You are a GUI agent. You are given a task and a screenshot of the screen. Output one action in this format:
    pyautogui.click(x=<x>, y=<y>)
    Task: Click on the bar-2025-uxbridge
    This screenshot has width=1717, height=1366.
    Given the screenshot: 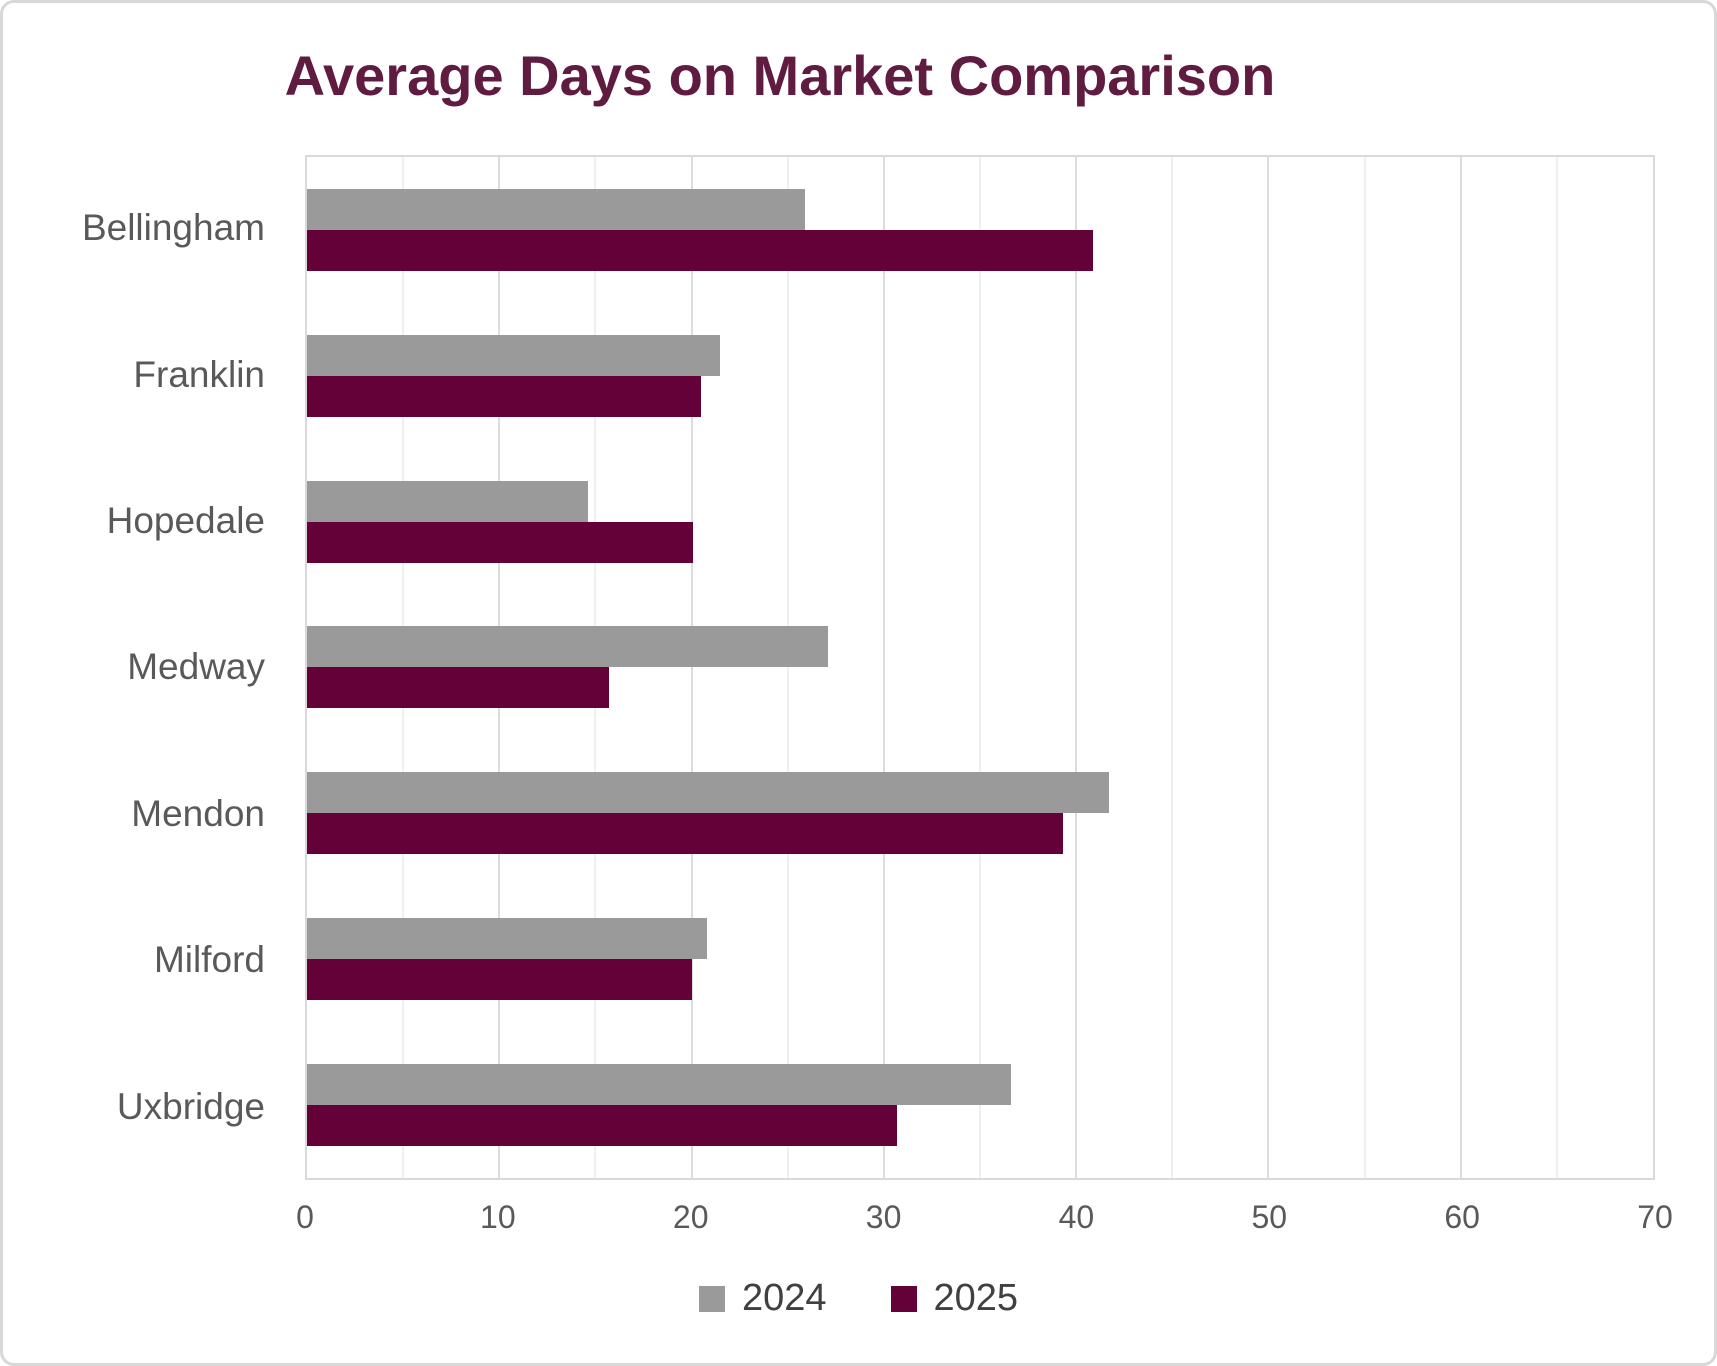 What is the action you would take?
    pyautogui.click(x=602, y=1126)
    